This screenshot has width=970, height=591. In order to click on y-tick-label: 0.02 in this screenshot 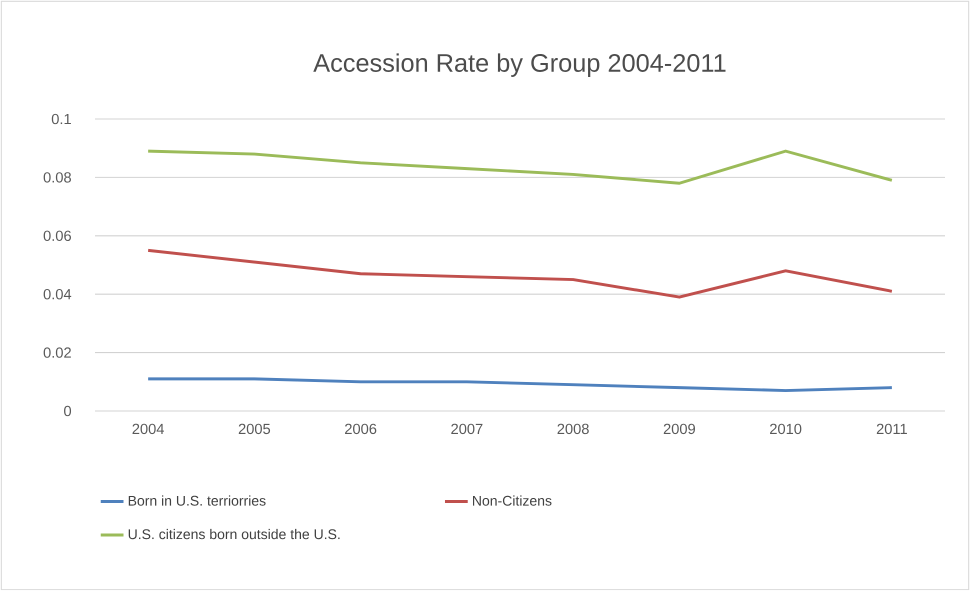, I will do `click(57, 352)`.